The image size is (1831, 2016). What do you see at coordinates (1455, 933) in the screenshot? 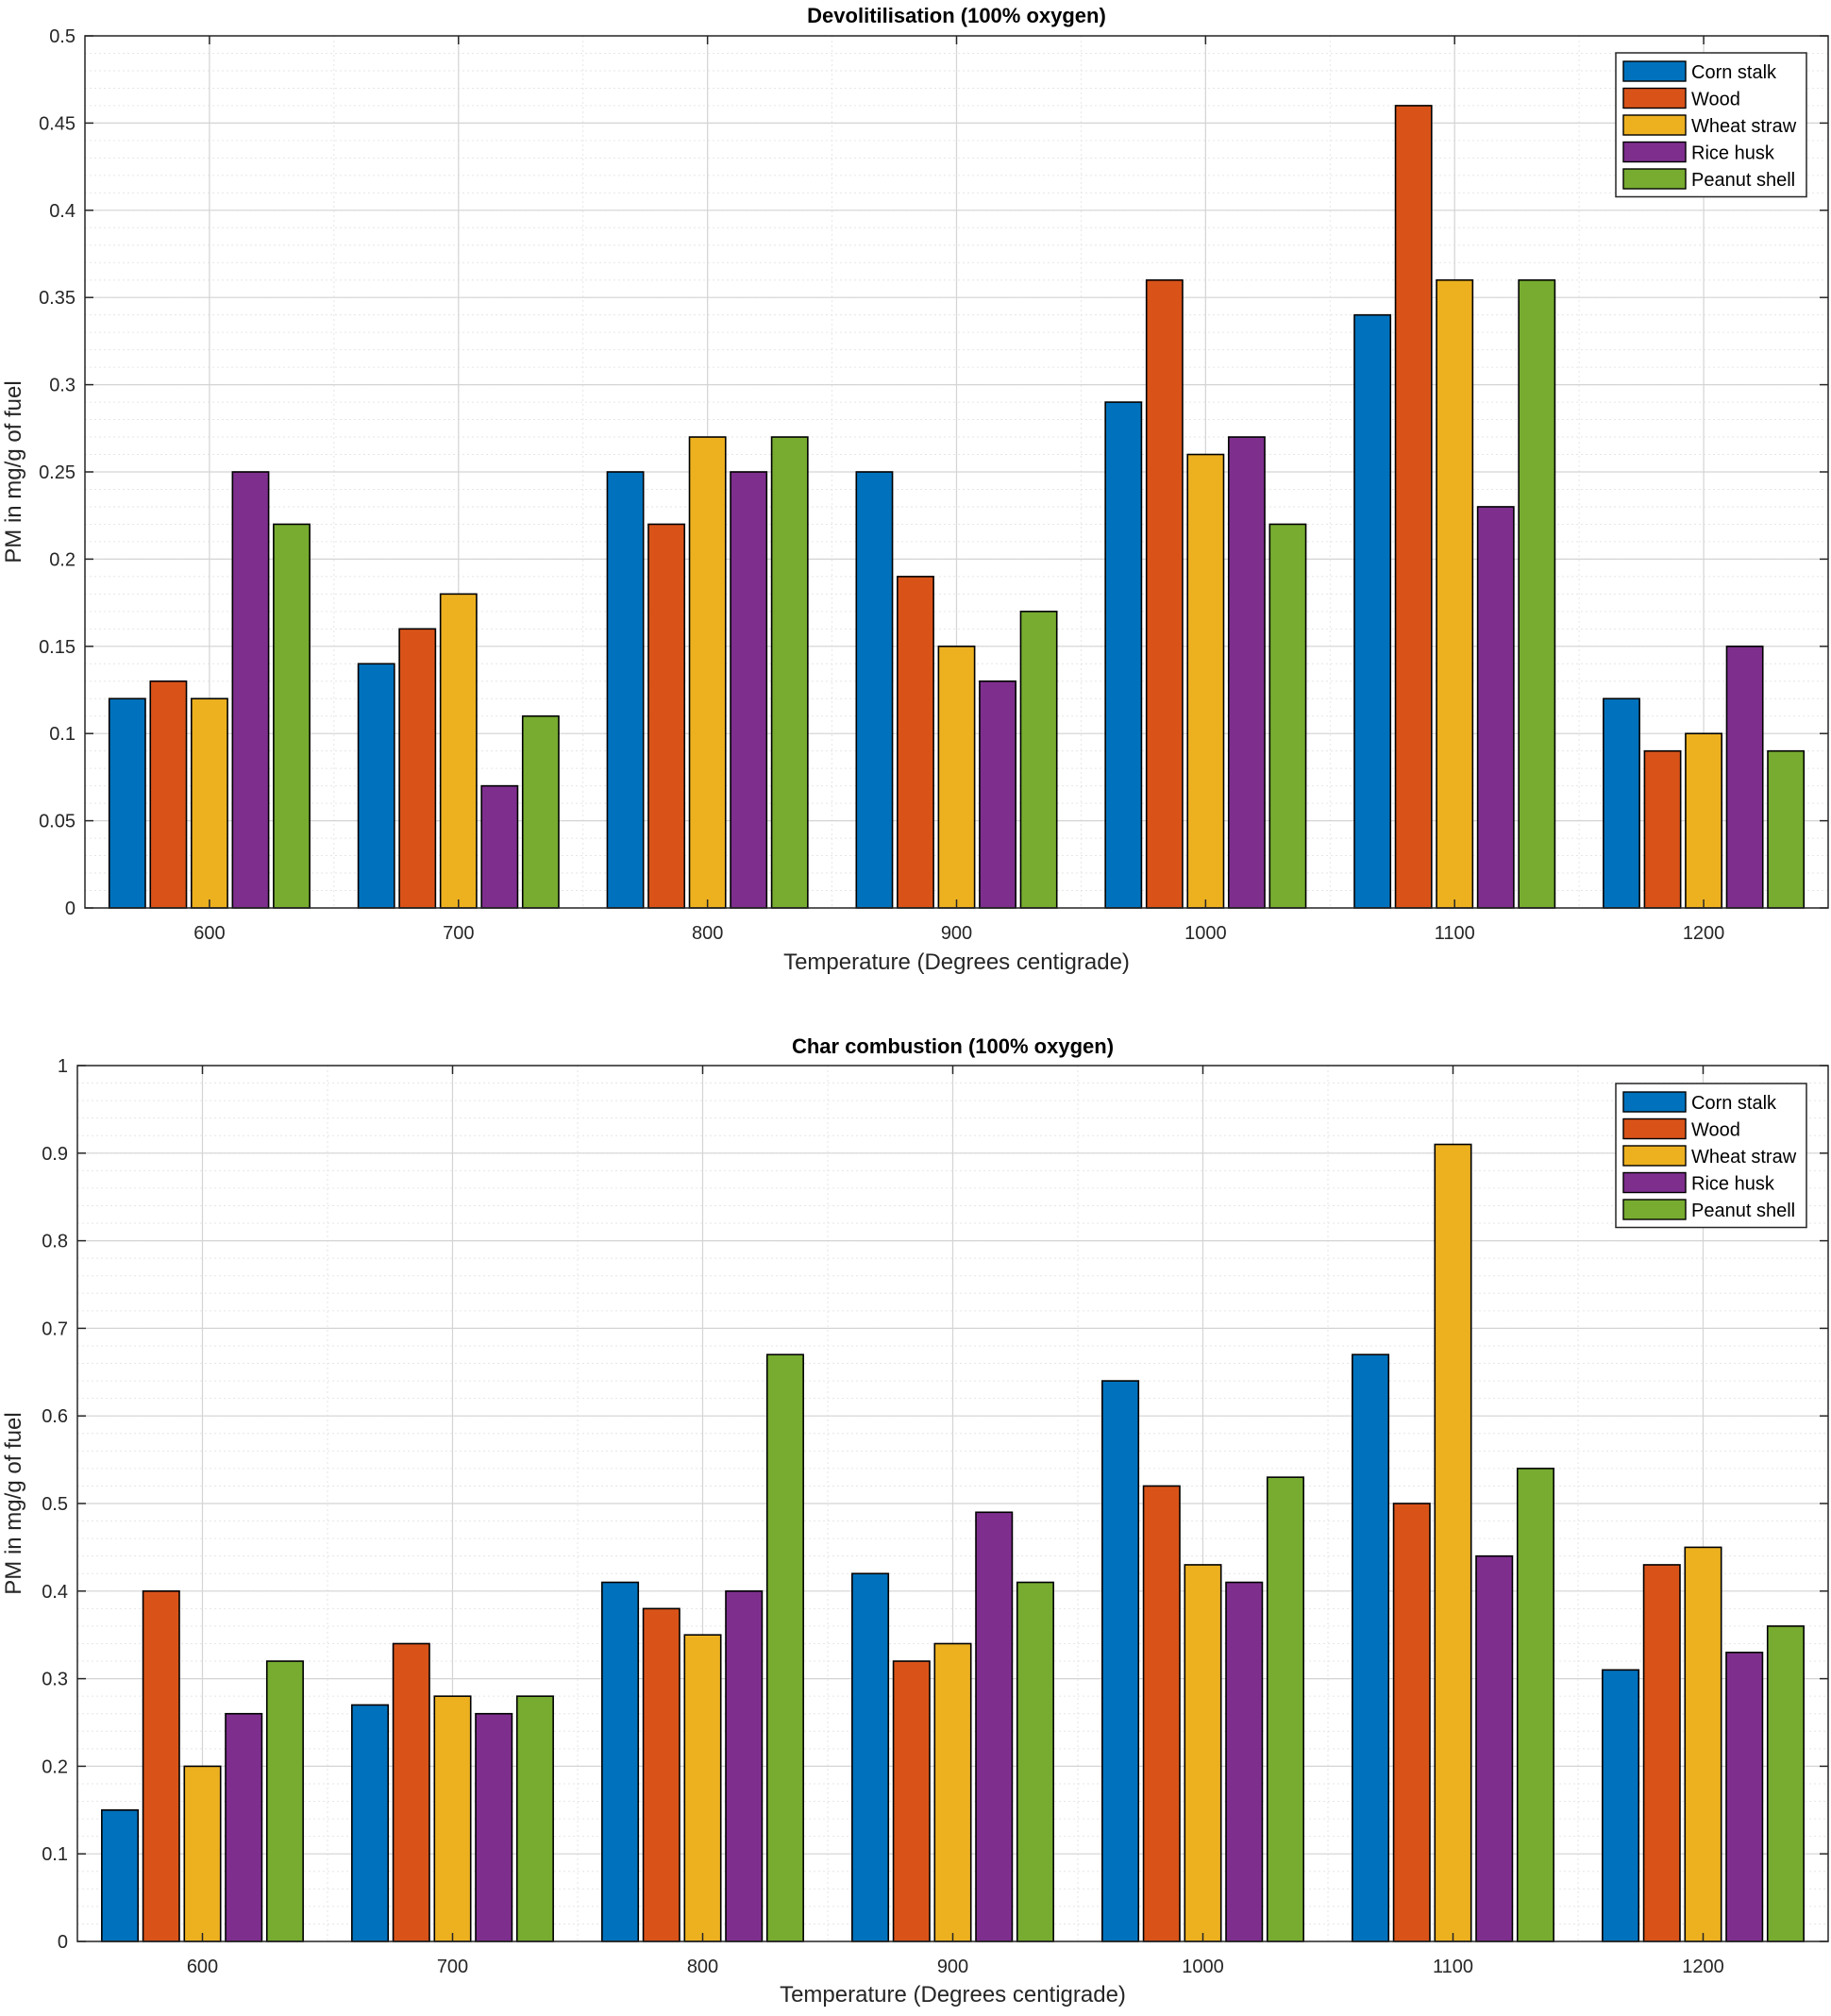
I see `x-tick-label: 1100` at bounding box center [1455, 933].